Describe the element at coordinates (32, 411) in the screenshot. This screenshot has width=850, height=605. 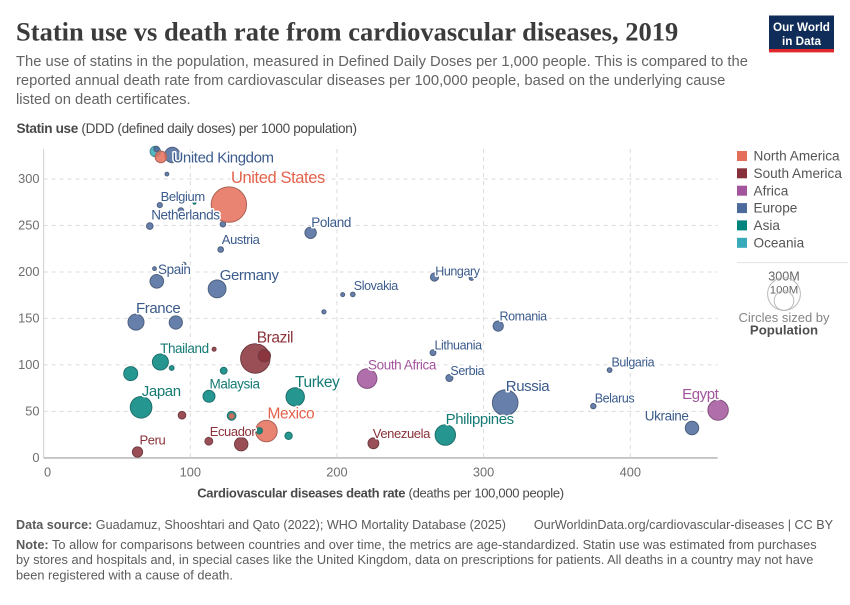
I see `svg-text: 50` at that location.